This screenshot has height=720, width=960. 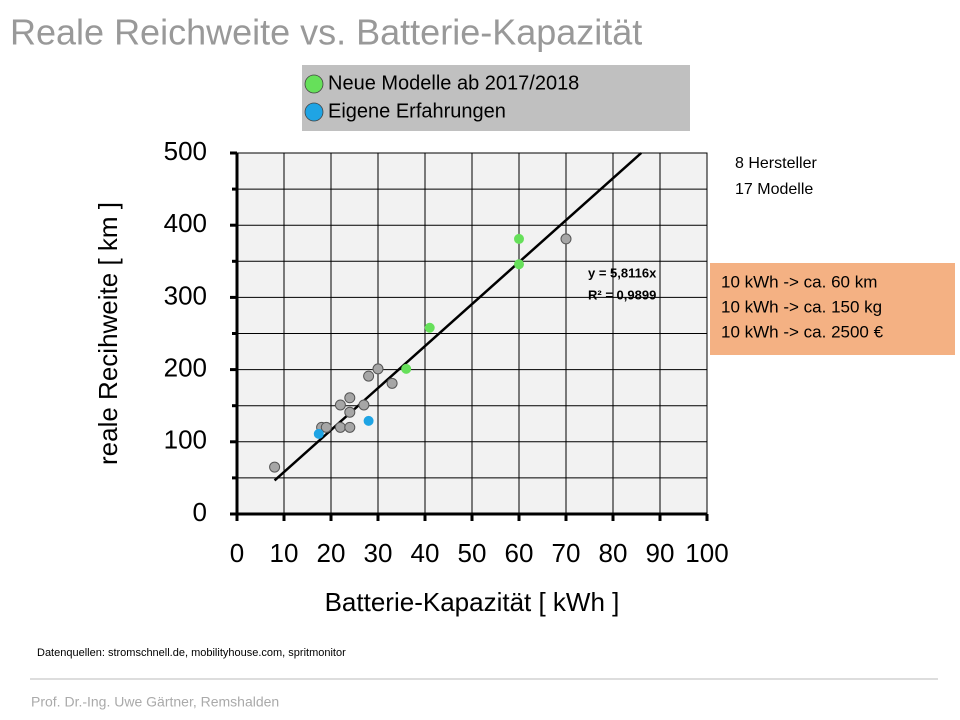 What do you see at coordinates (776, 163) in the screenshot?
I see `note: 8 Hersteller` at bounding box center [776, 163].